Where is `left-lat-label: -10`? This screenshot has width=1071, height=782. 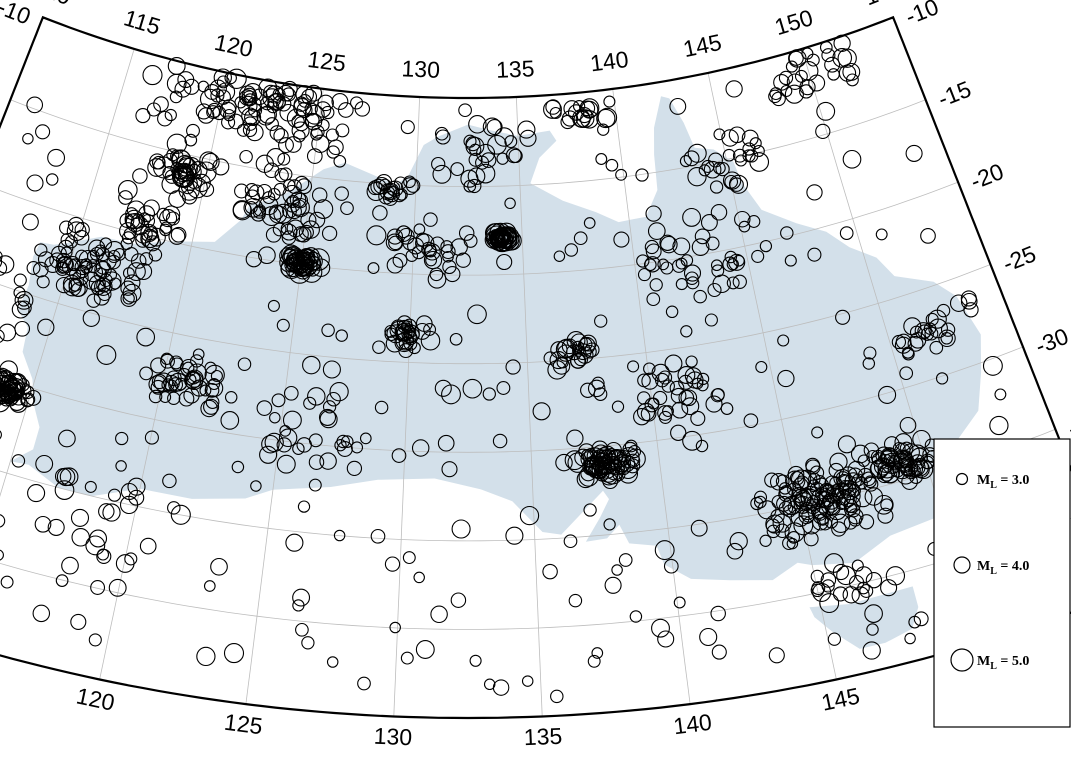 left-lat-label: -10 is located at coordinates (17, 15).